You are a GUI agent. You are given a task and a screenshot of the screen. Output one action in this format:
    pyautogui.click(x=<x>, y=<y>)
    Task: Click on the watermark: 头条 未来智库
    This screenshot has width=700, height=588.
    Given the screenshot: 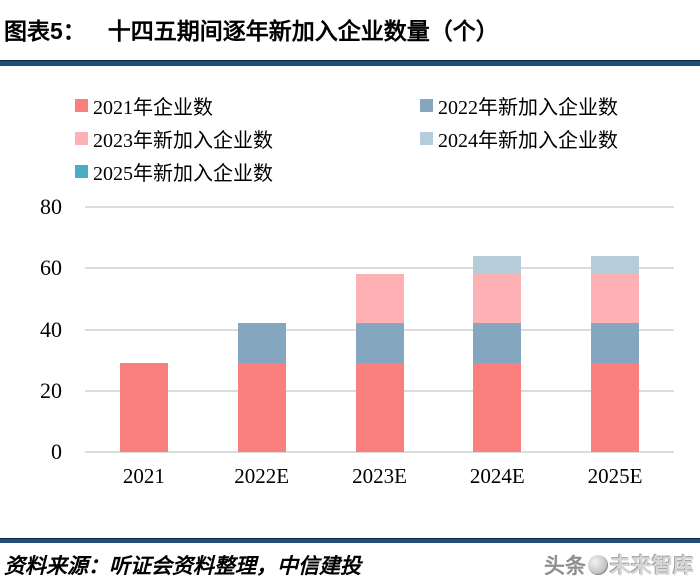 What is the action you would take?
    pyautogui.click(x=619, y=565)
    